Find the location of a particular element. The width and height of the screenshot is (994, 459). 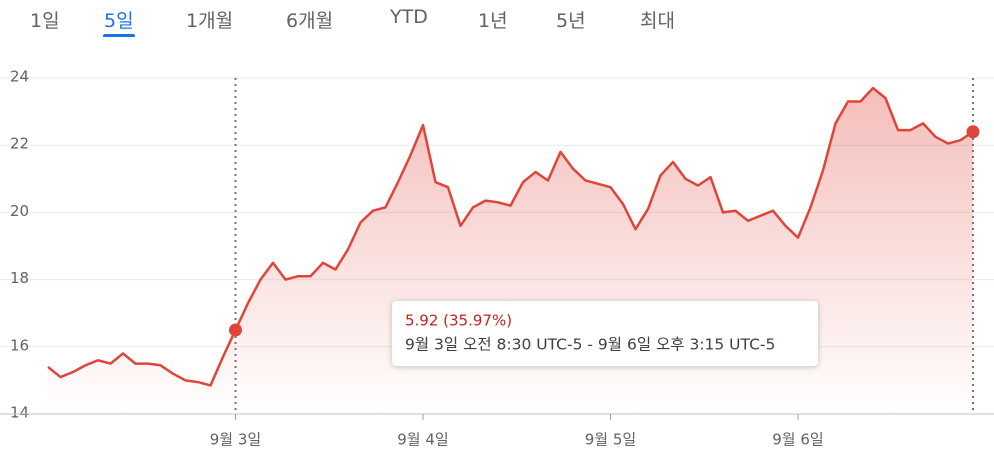

tab: 1년 is located at coordinates (493, 21).